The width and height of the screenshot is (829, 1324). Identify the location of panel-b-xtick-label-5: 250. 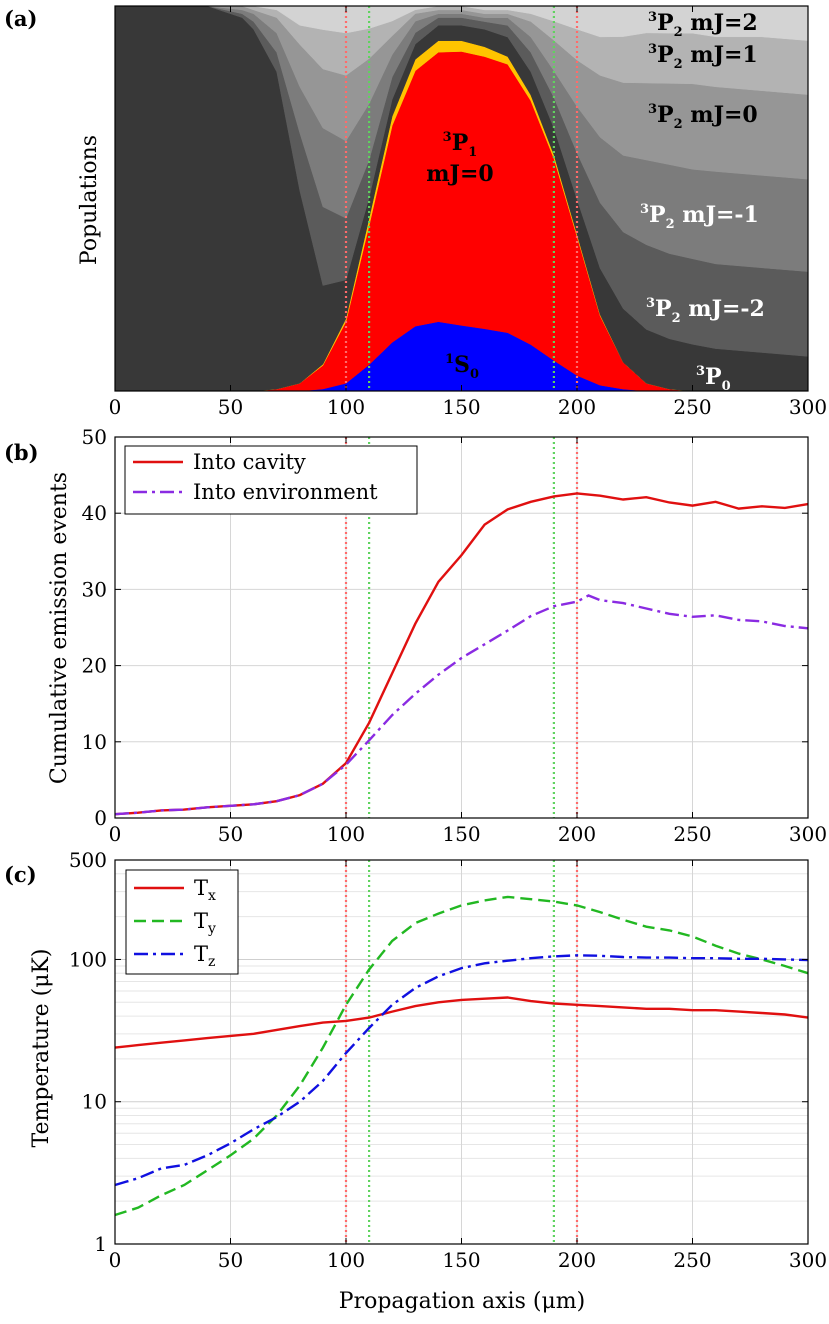
(692, 834).